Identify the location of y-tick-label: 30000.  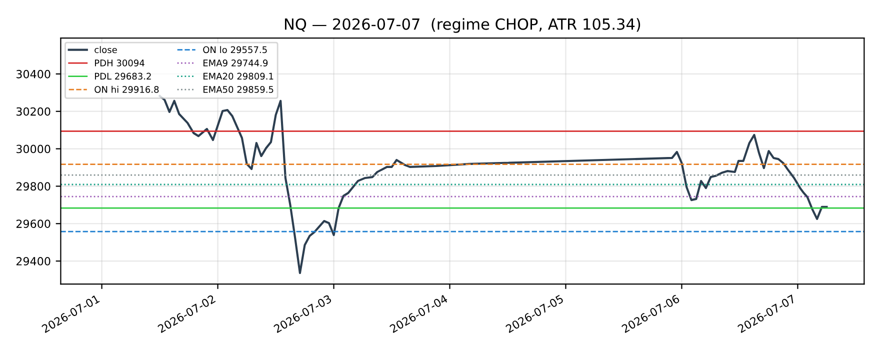
(33, 149).